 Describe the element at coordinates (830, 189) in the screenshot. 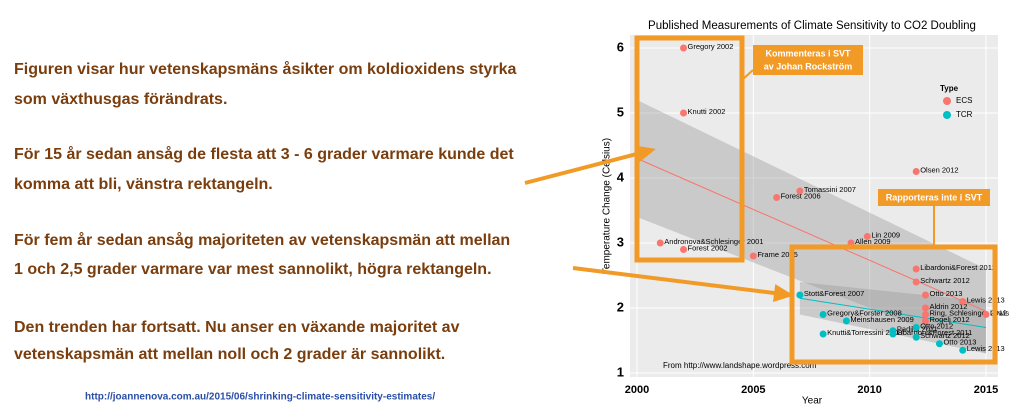

I see `point-label: Tomassini 2007` at that location.